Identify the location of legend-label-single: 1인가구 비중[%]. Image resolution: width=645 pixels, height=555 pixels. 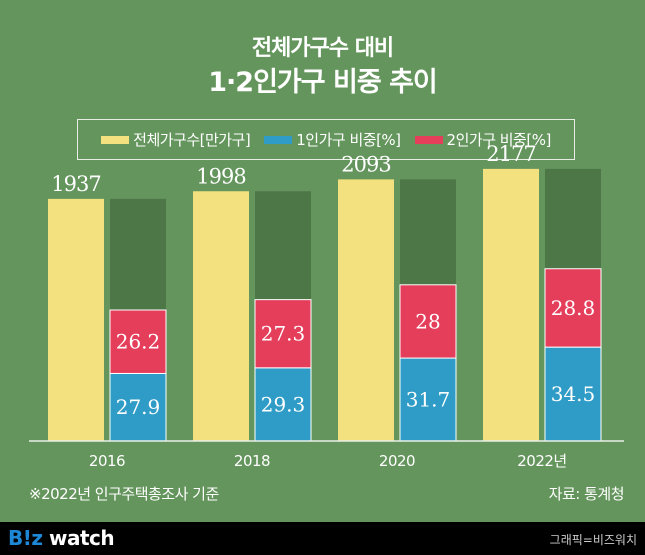
(348, 140).